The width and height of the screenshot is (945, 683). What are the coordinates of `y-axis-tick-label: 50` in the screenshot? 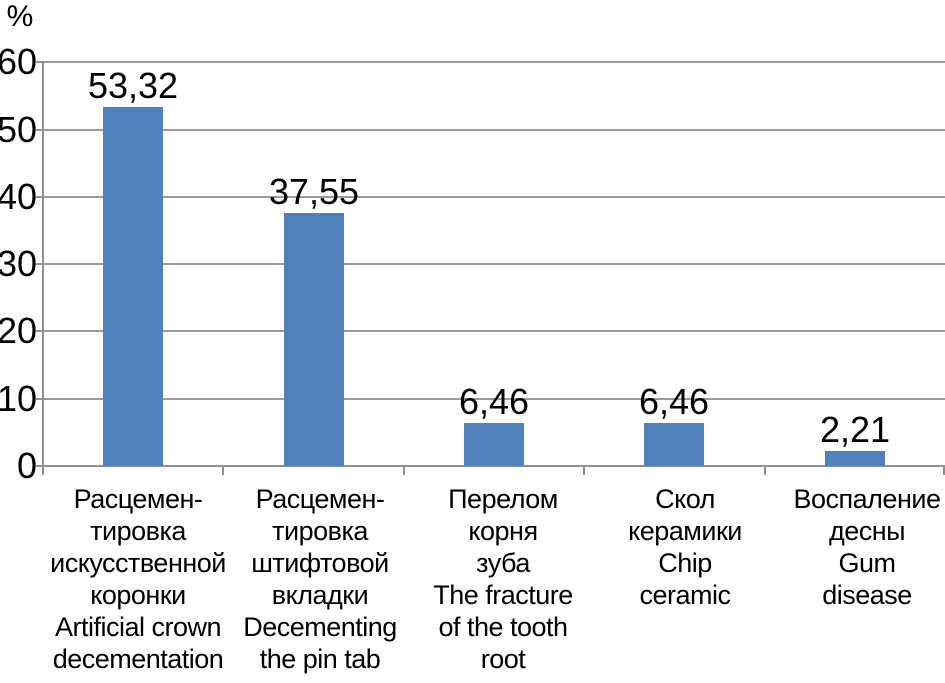 It's located at (18, 129).